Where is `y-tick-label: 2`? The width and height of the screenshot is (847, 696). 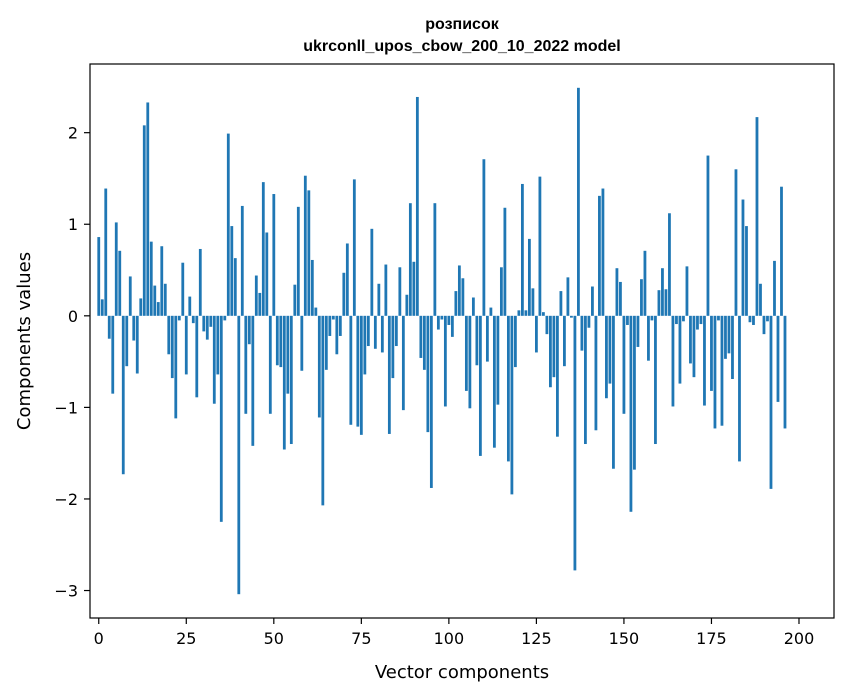 y-tick-label: 2 is located at coordinates (73, 133).